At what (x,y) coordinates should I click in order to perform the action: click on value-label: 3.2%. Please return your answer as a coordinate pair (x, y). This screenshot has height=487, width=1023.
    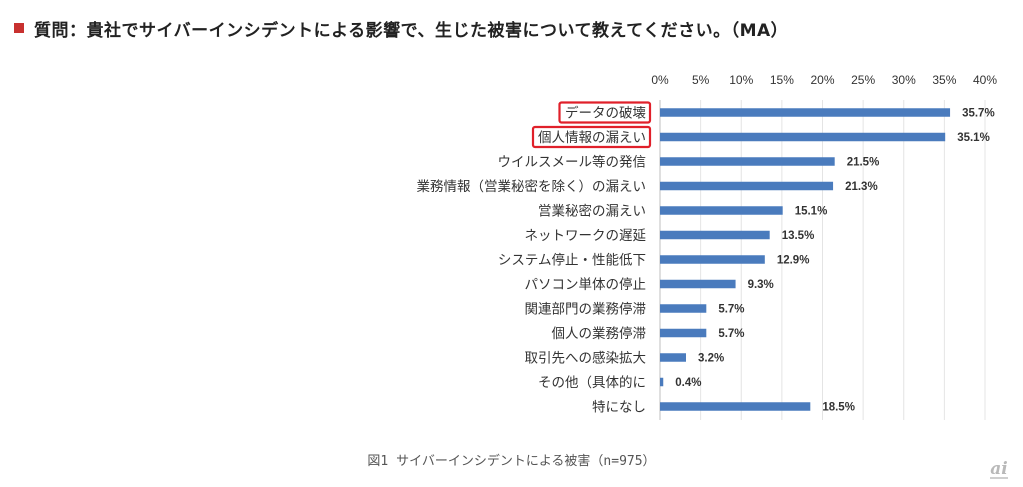
    Looking at the image, I should click on (711, 359).